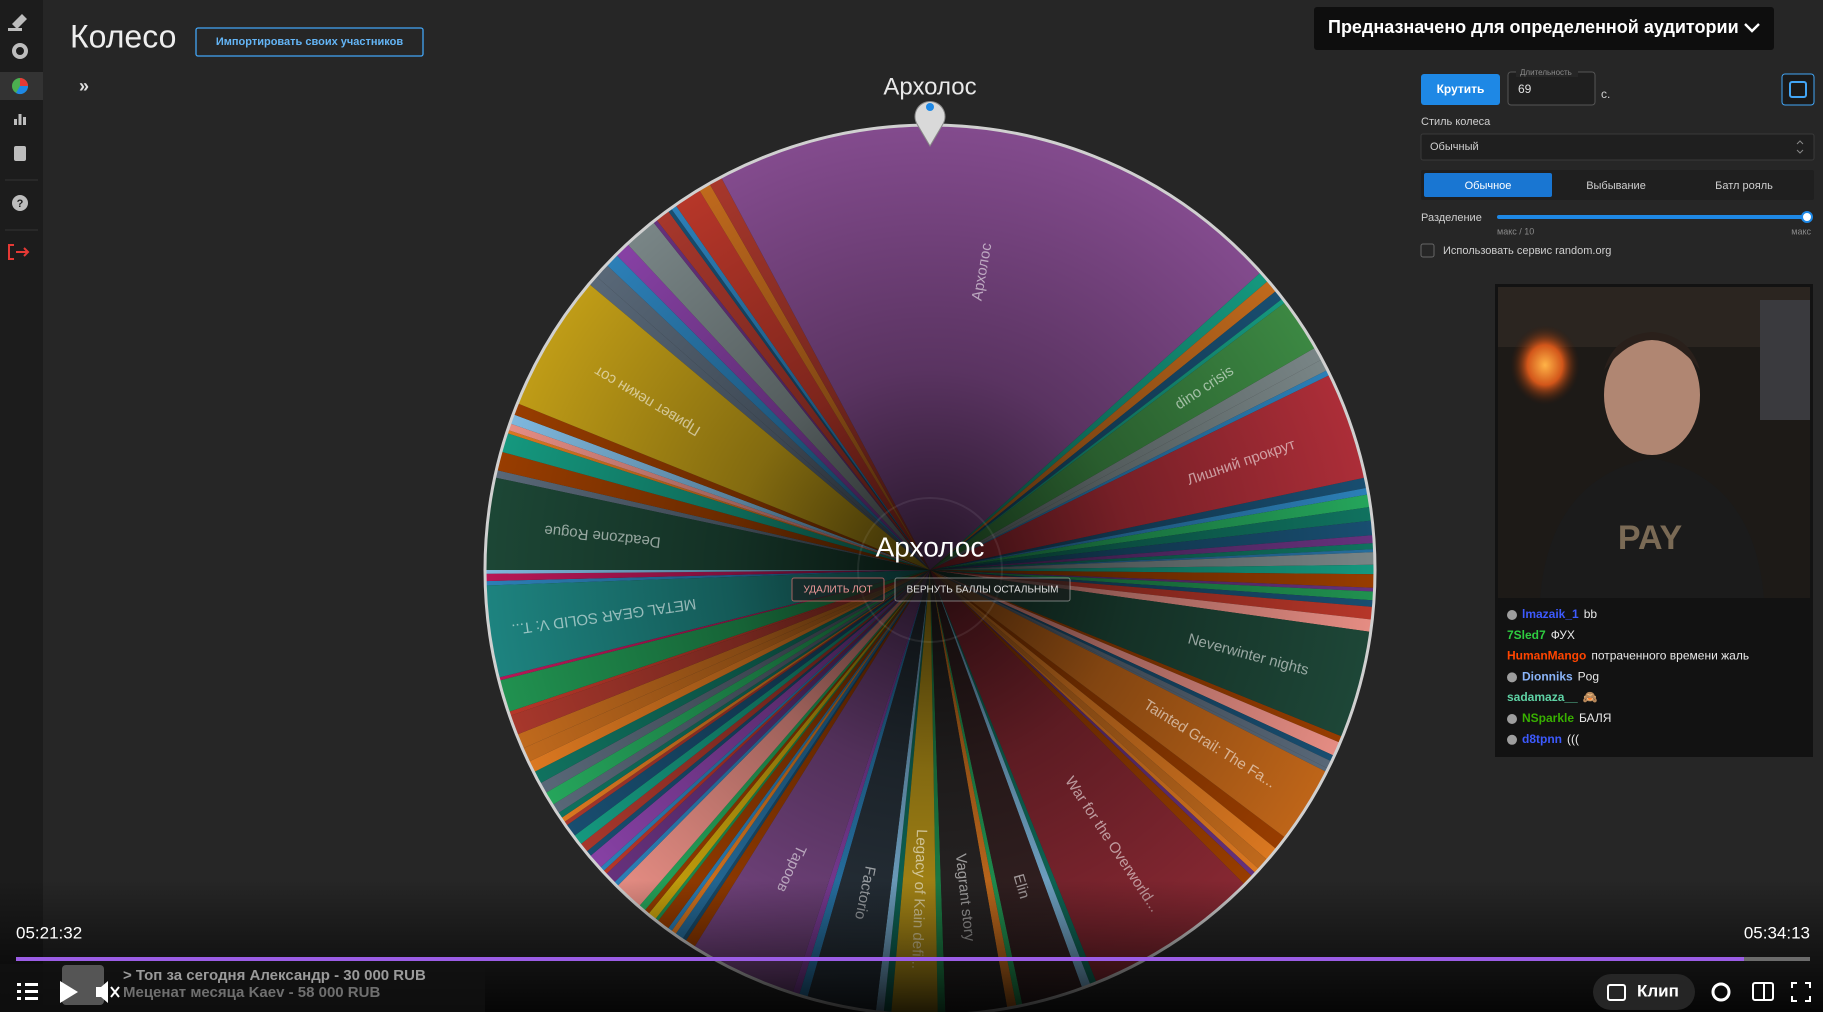 Image resolution: width=1823 pixels, height=1012 pixels. Describe the element at coordinates (1616, 186) in the screenshot. I see `mode-tab-label: Выбывание` at that location.